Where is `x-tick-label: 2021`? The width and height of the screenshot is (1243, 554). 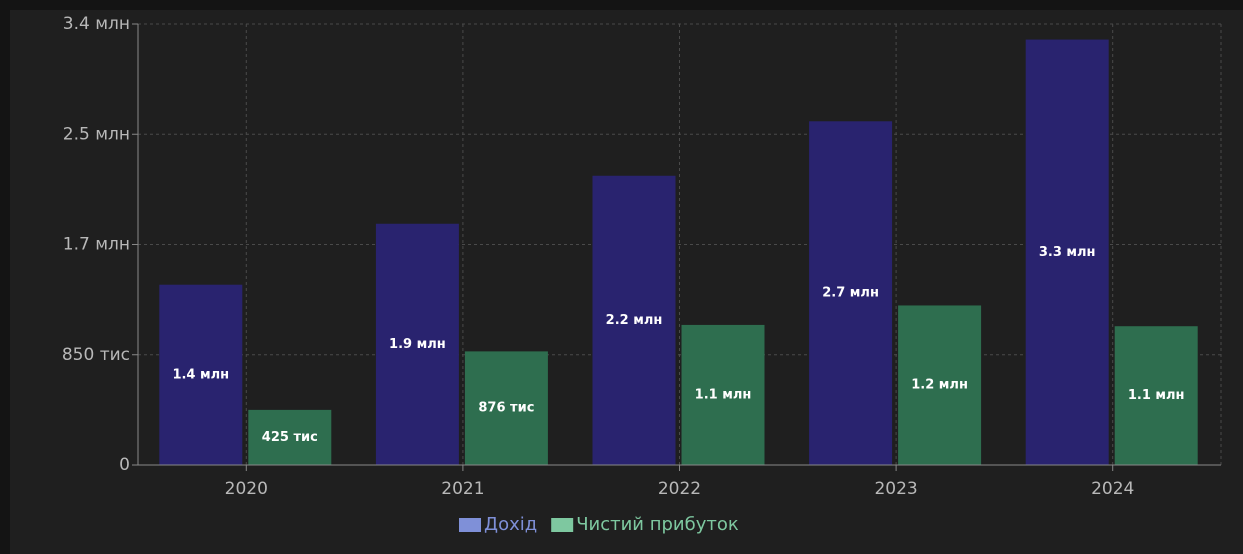 x-tick-label: 2021 is located at coordinates (462, 489).